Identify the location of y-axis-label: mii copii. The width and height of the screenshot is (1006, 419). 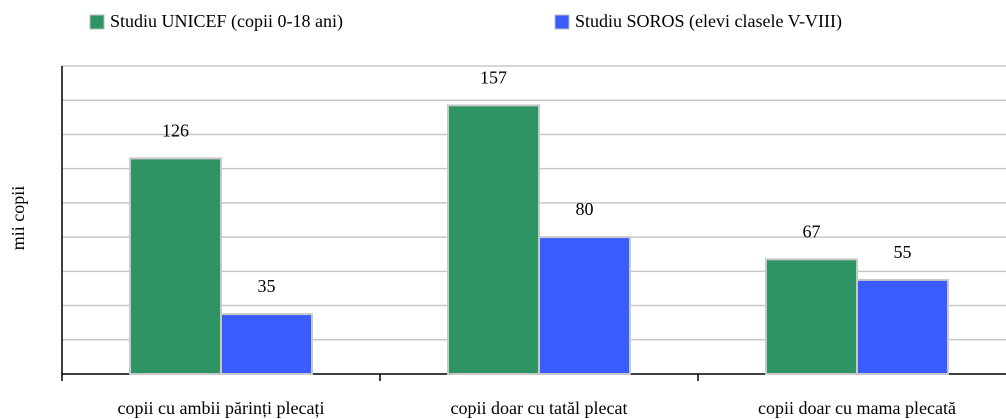
(18, 218).